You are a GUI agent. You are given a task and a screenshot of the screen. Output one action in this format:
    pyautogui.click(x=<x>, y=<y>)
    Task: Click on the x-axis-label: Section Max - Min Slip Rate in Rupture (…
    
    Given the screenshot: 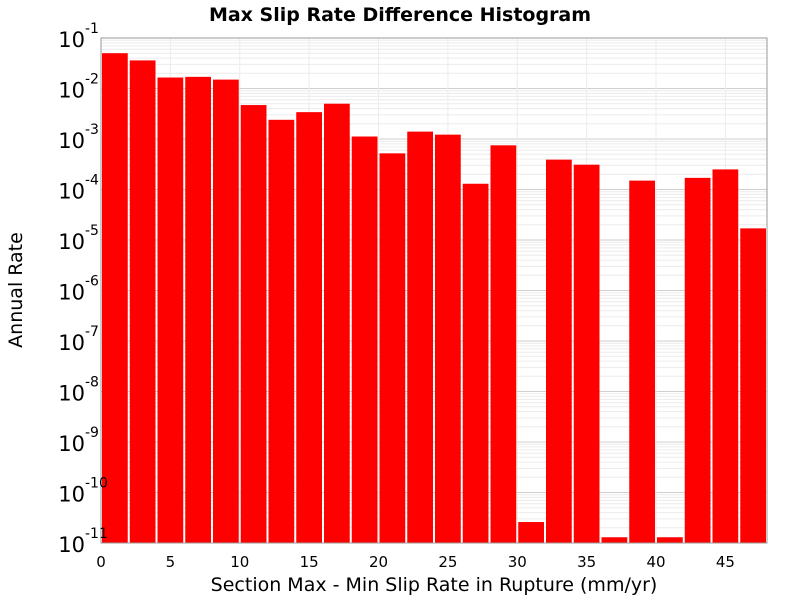 What is the action you would take?
    pyautogui.click(x=434, y=585)
    